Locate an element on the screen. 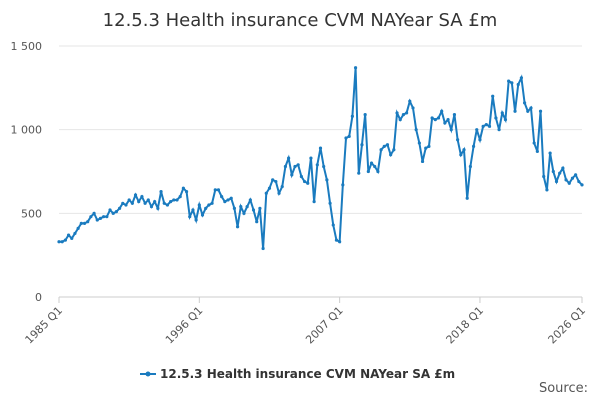 Image resolution: width=600 pixels, height=400 pixels. x-tick-label: 2007 Q1 is located at coordinates (324, 325).